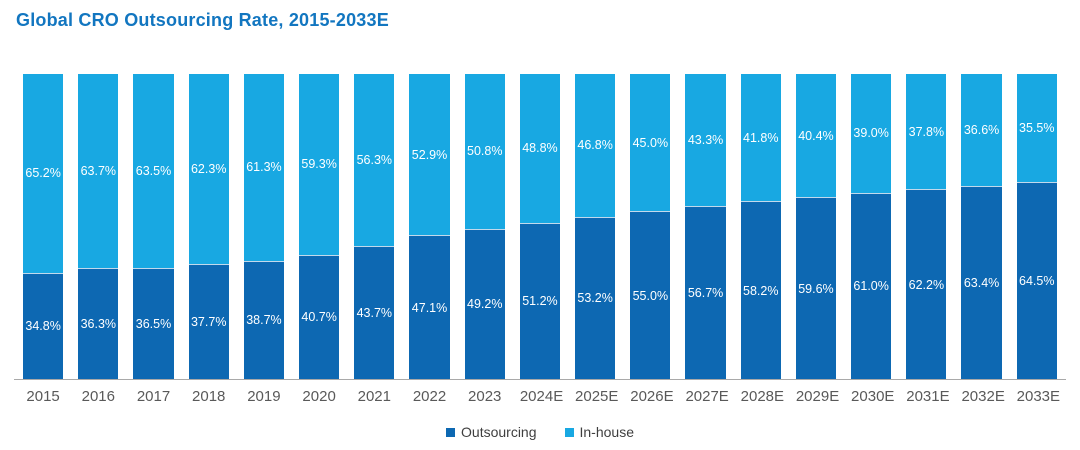  I want to click on inhouse-segment-label: 63.5%, so click(153, 170).